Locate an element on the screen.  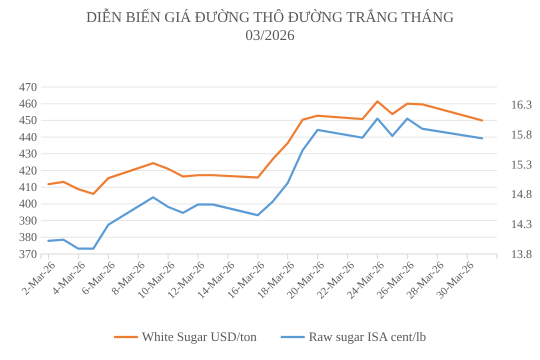
y2-tick-label: 15.3 is located at coordinates (521, 164).